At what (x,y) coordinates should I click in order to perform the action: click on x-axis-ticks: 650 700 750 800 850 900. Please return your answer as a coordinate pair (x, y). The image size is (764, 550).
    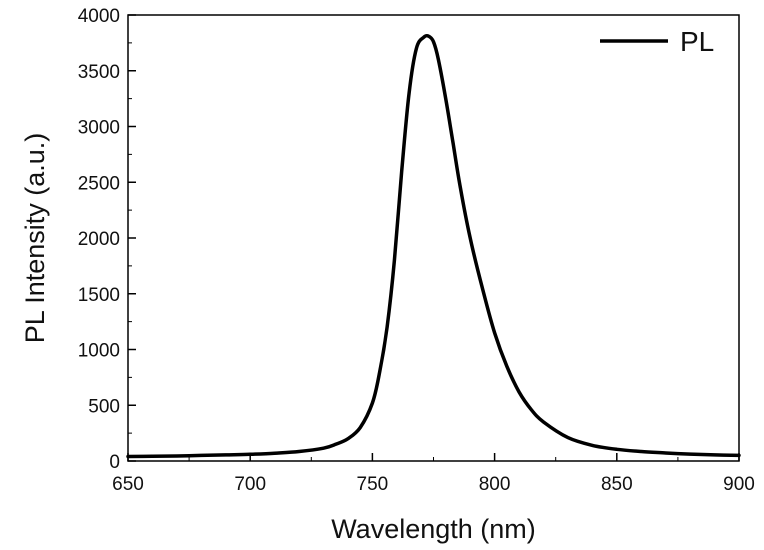
    Looking at the image, I should click on (433, 474).